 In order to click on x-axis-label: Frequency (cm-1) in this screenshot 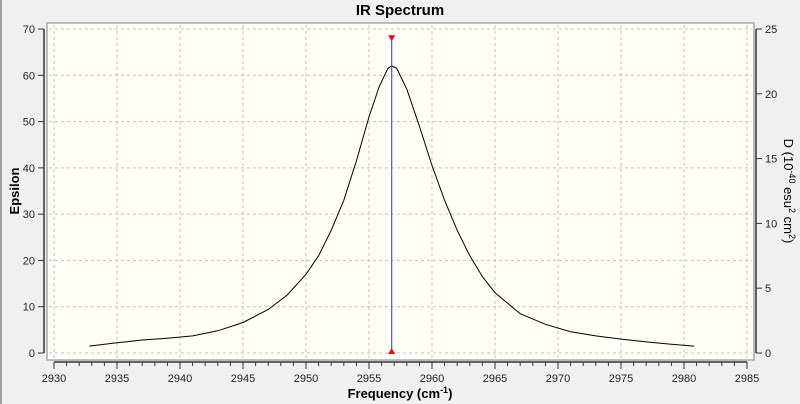, I will do `click(400, 393)`.